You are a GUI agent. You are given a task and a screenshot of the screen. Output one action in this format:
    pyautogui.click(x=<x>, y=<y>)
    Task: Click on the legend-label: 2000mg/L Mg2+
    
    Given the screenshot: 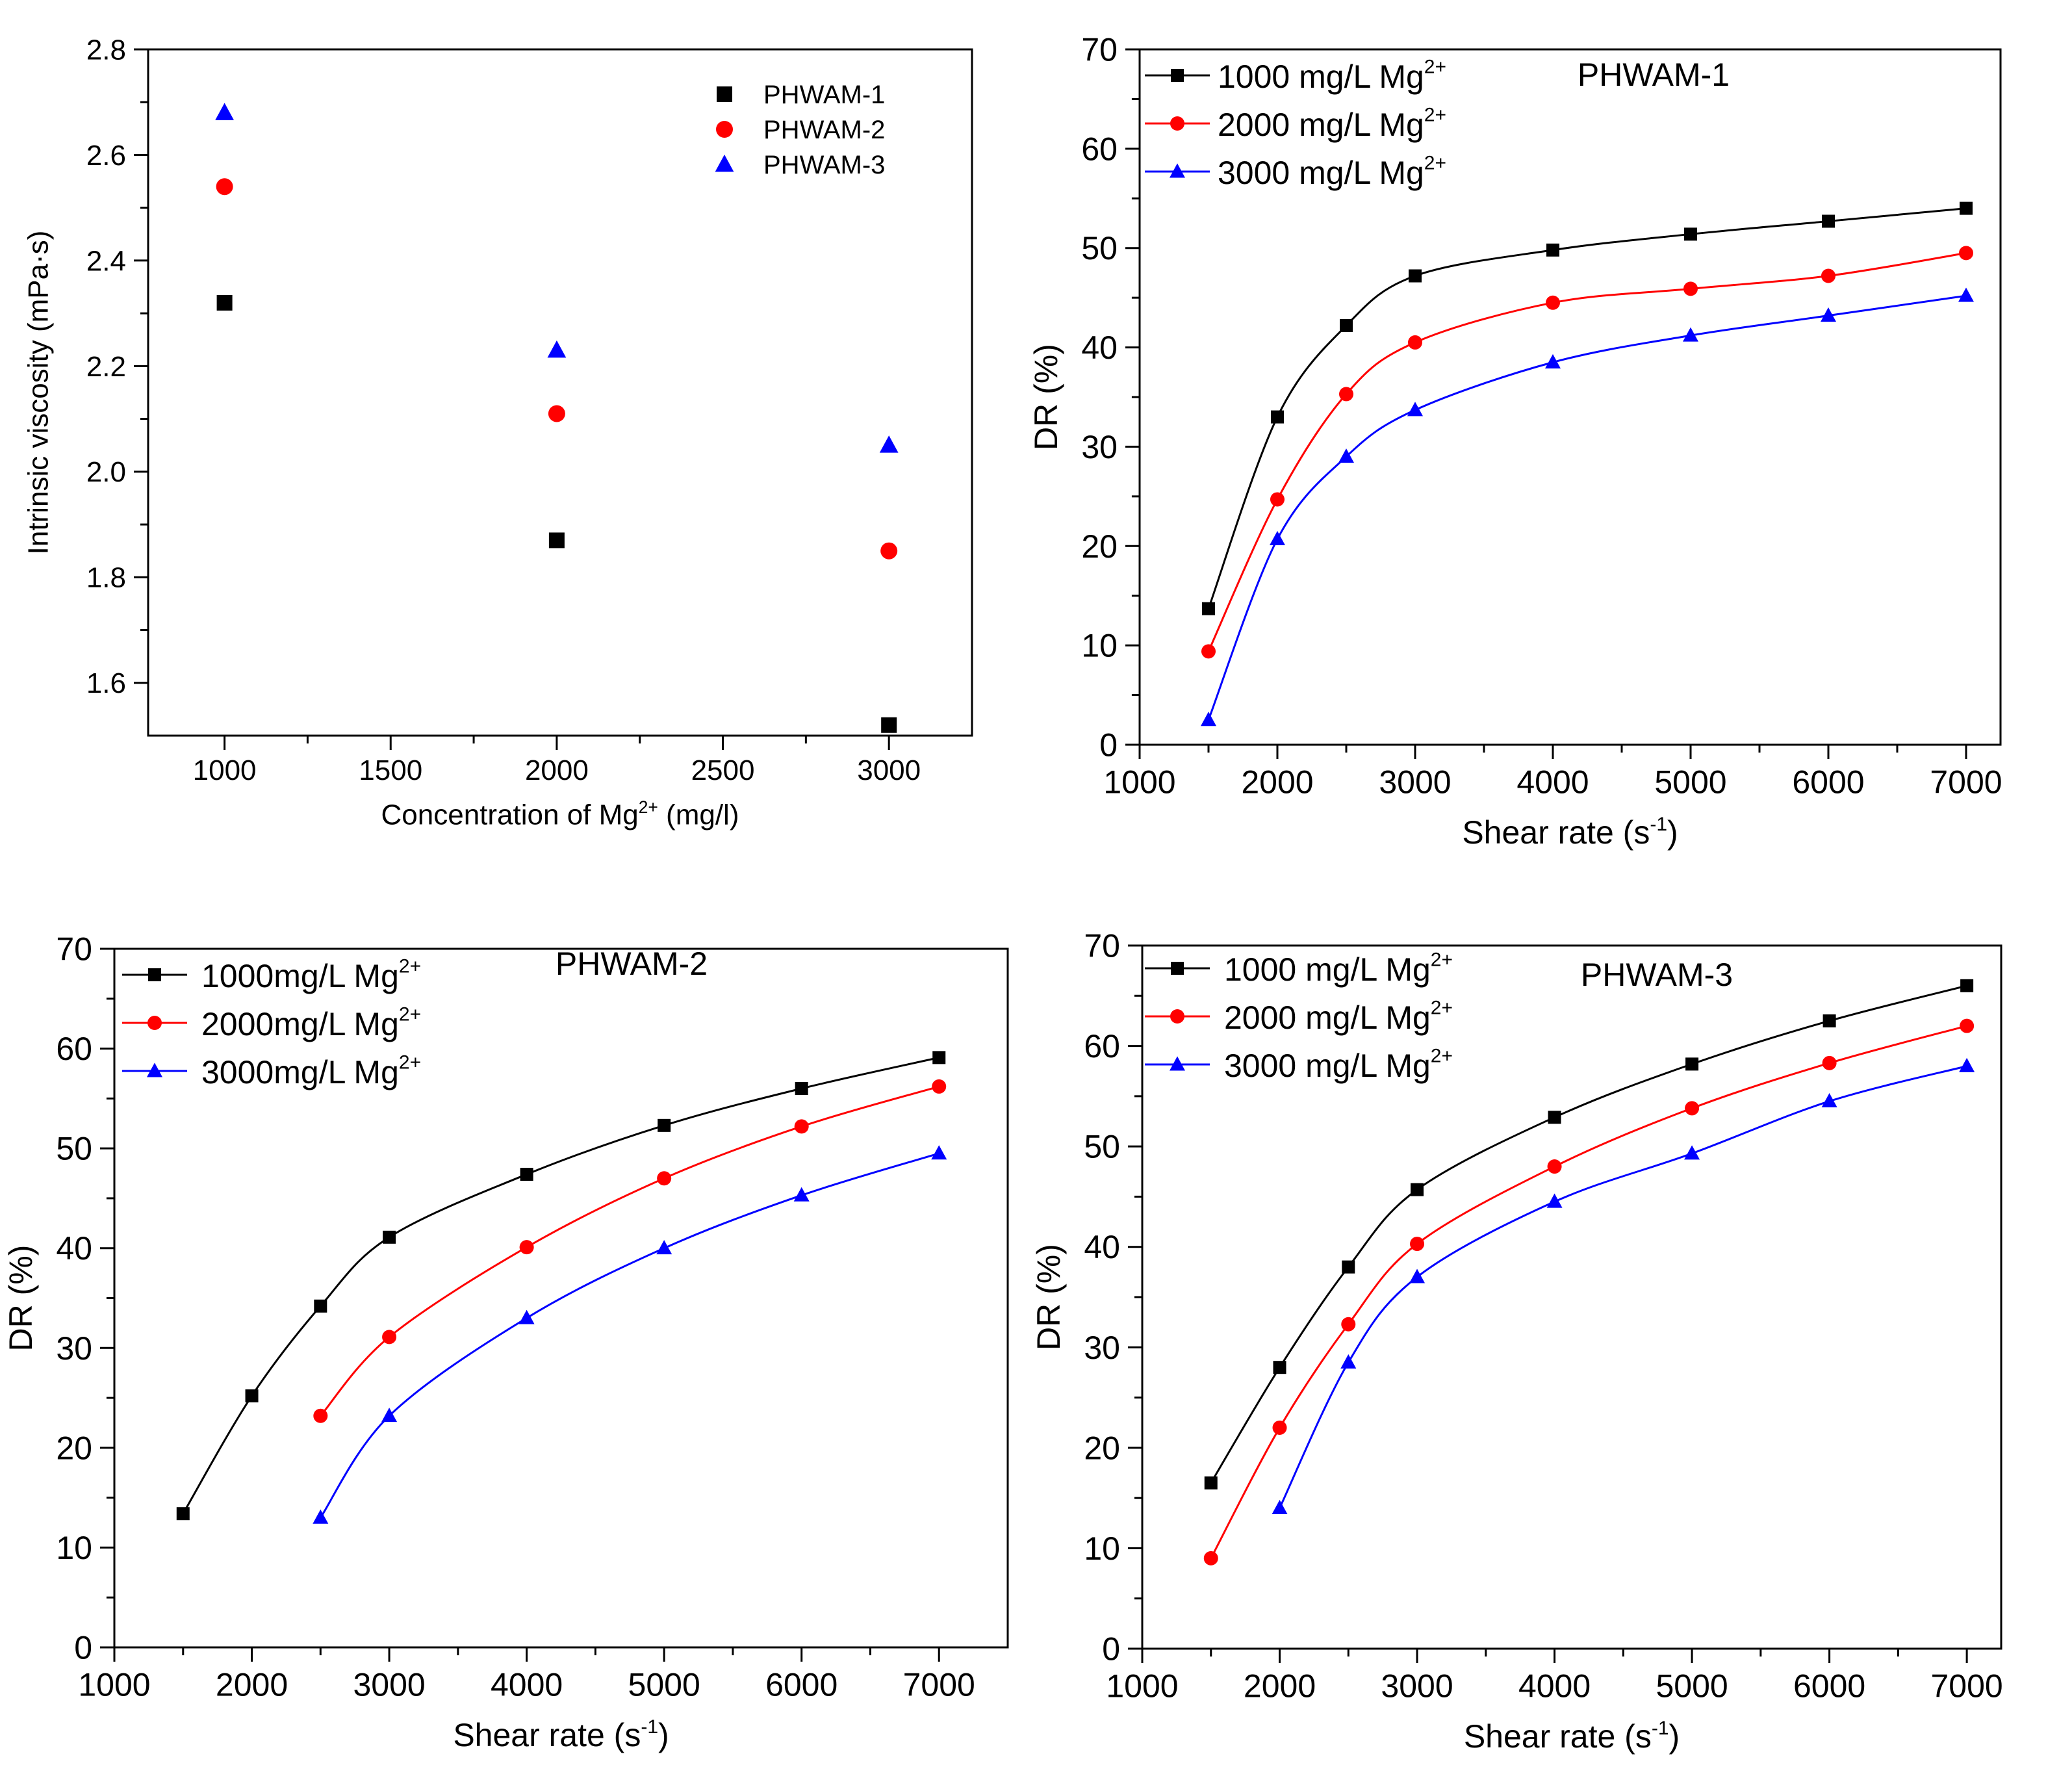 What is the action you would take?
    pyautogui.click(x=311, y=1023)
    